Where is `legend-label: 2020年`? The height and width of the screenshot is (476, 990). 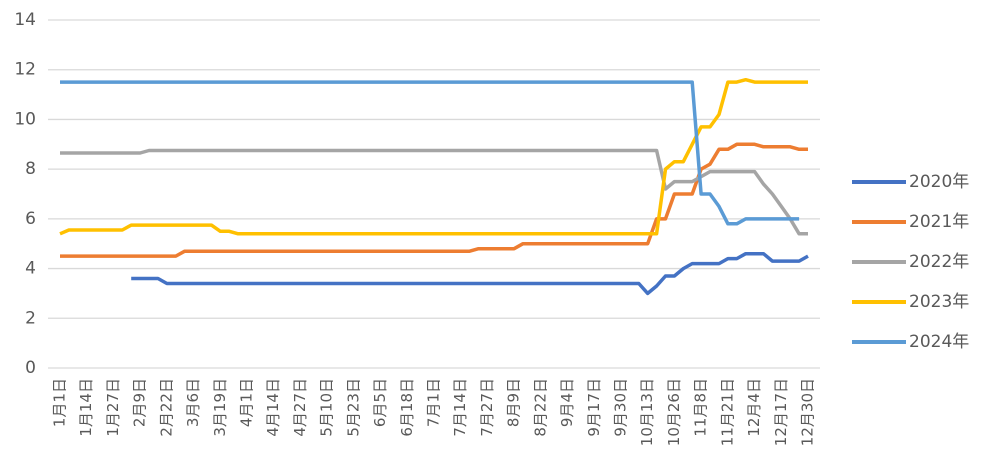 legend-label: 2020年 is located at coordinates (939, 182).